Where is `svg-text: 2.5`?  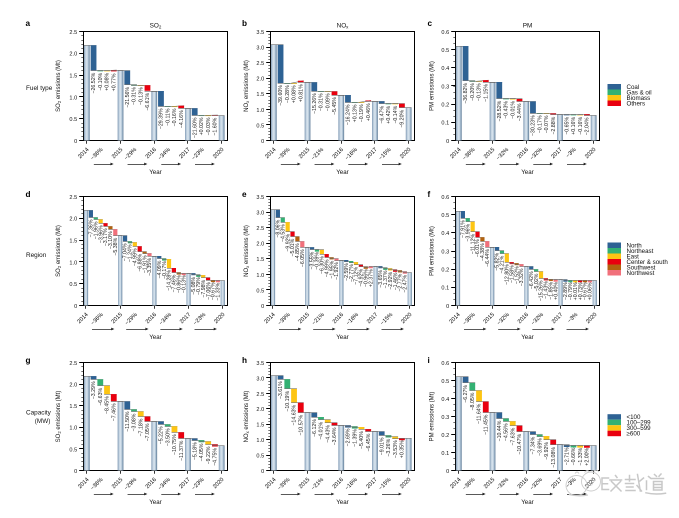
svg-text: 2.5 is located at coordinates (260, 395).